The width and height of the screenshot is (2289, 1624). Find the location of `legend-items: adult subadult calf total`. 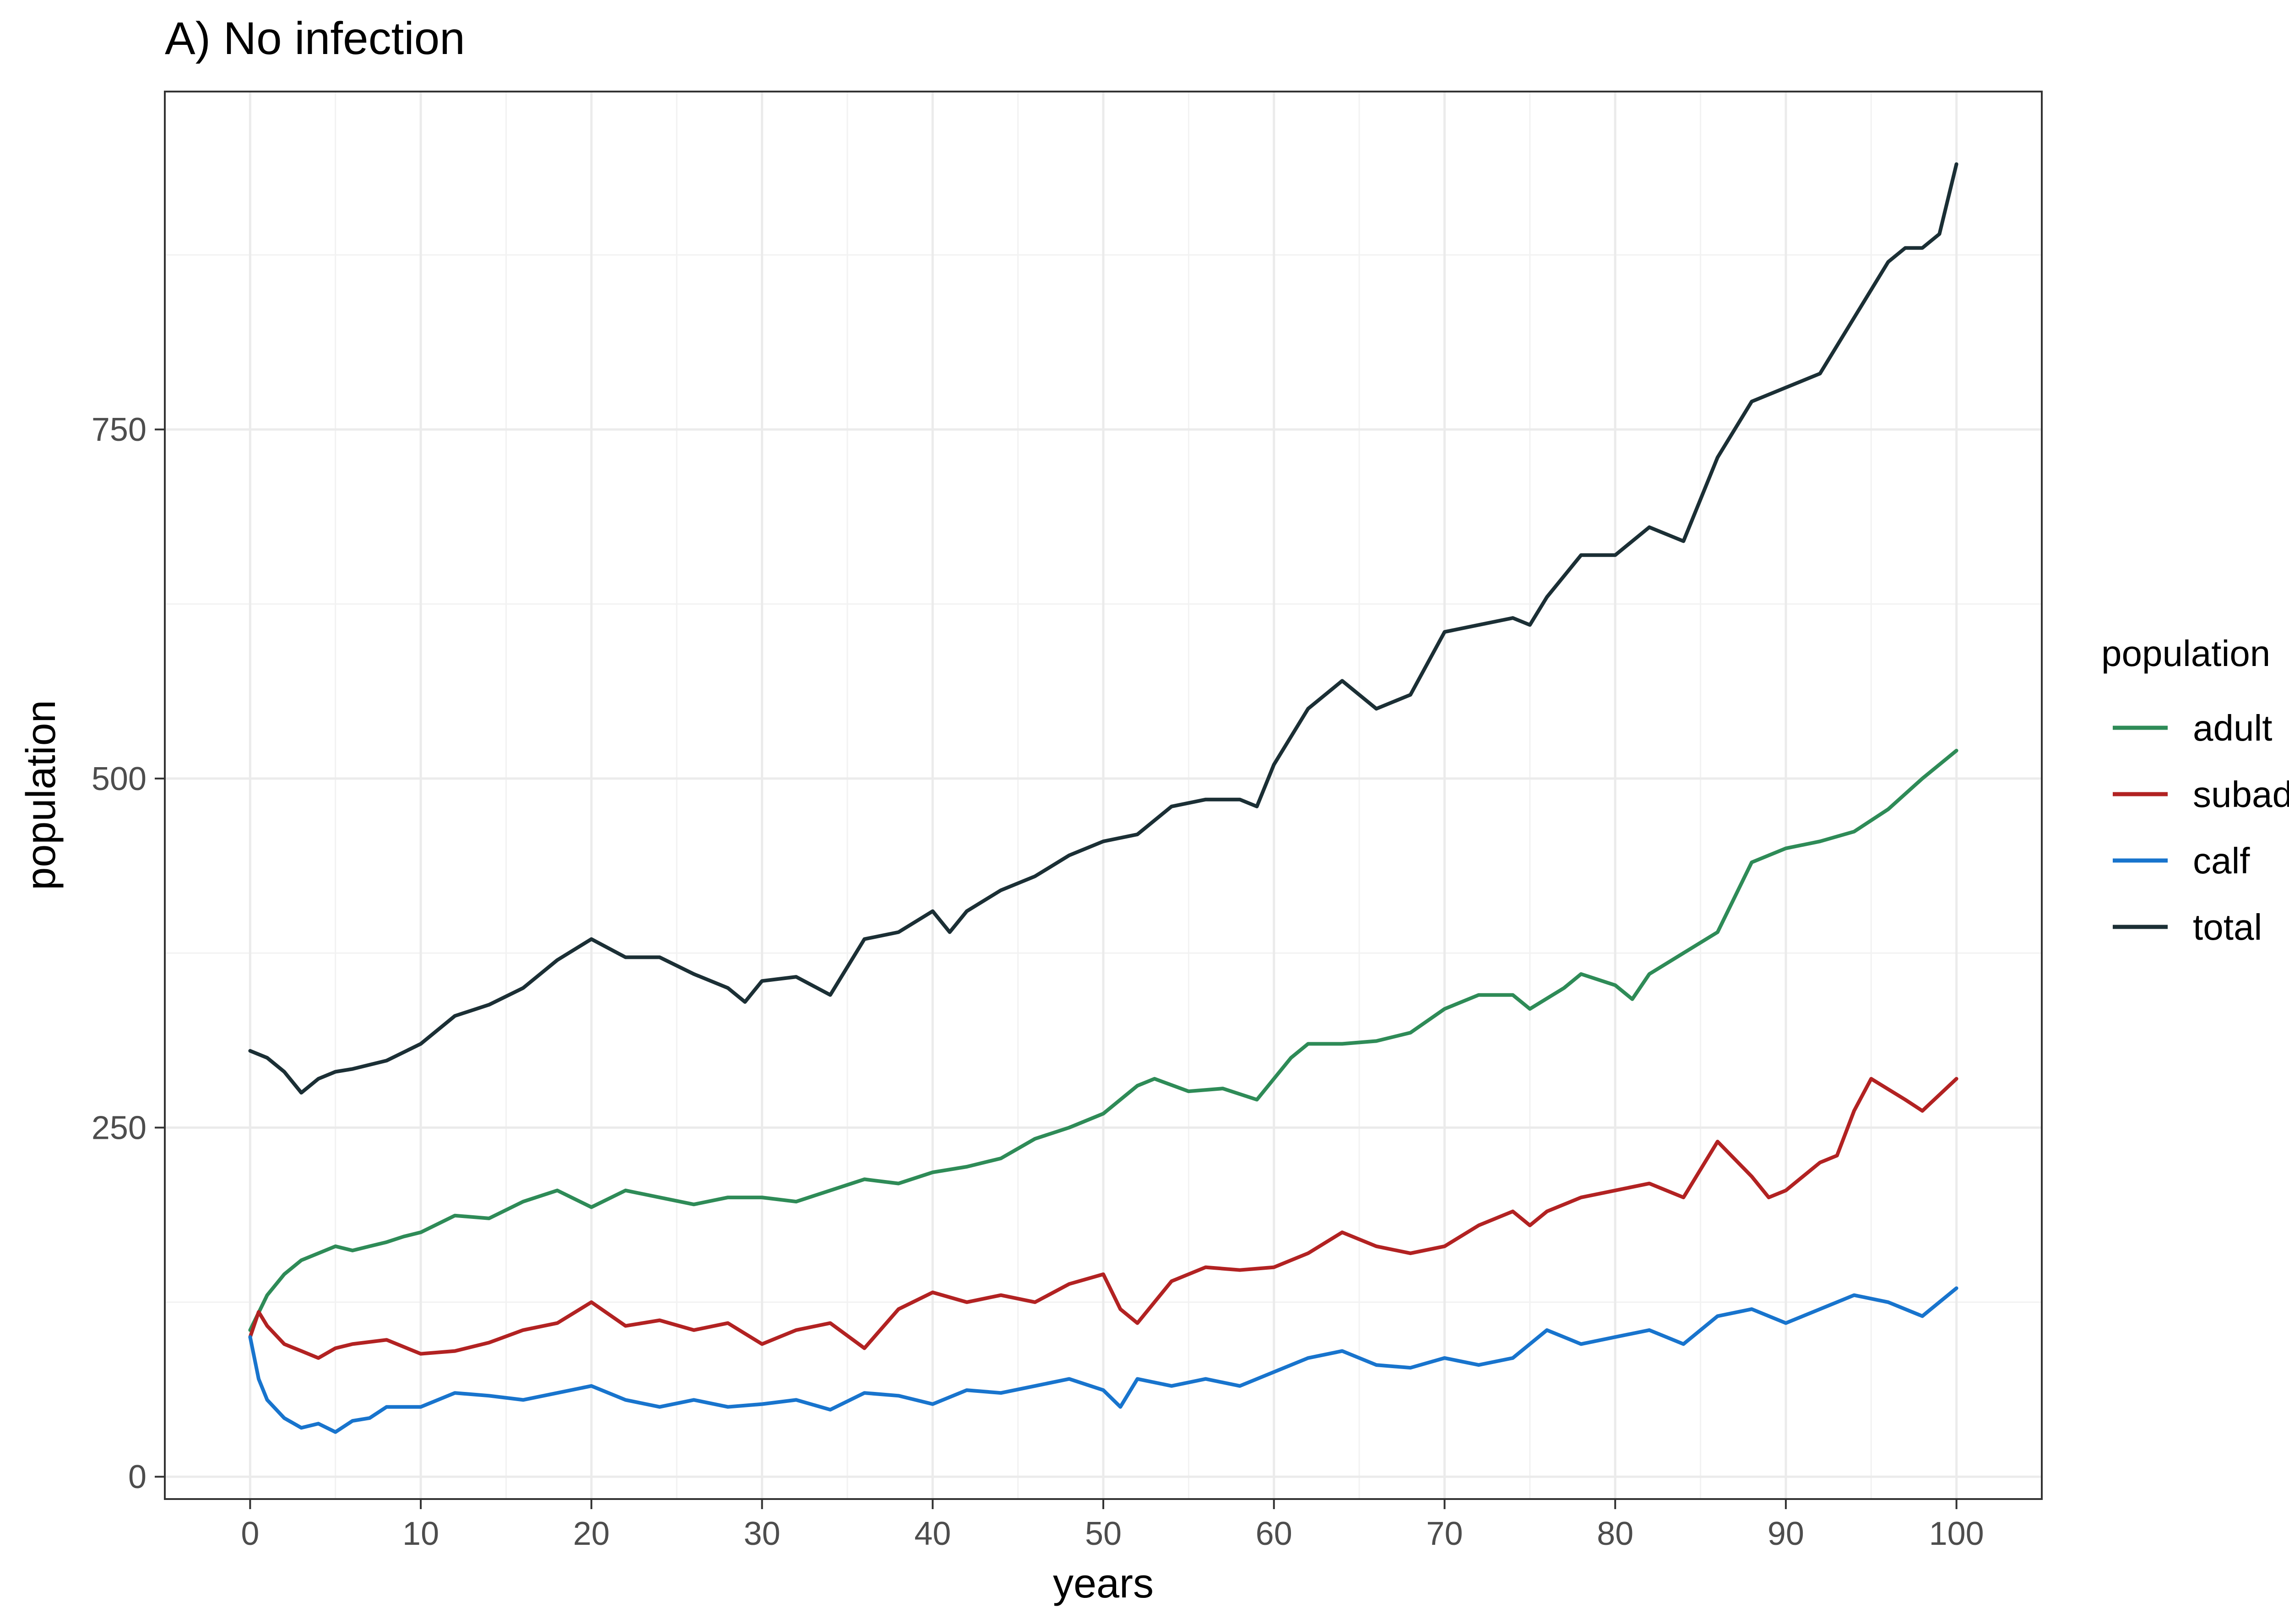

legend-items: adult subadult calf total is located at coordinates (2201, 827).